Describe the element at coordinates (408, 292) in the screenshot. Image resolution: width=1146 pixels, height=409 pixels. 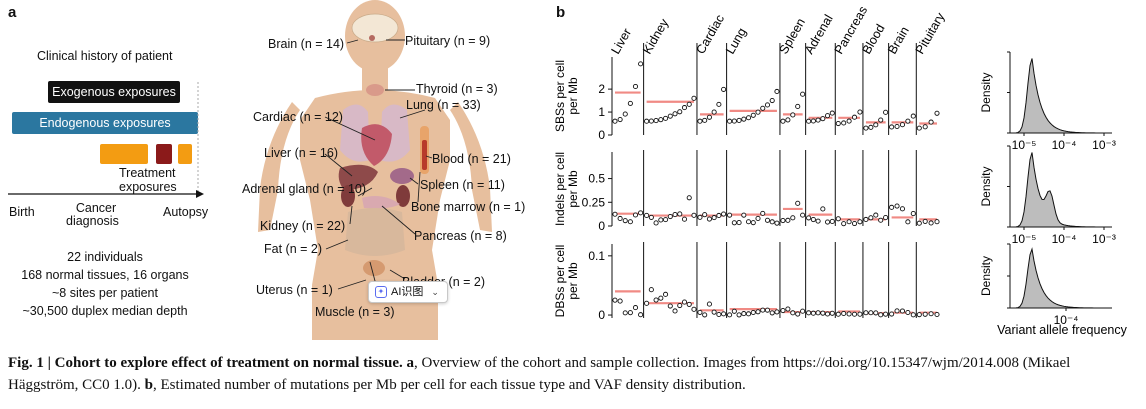
I see `ai-image-recognition-button: ✦ AI识图 ⌄` at that location.